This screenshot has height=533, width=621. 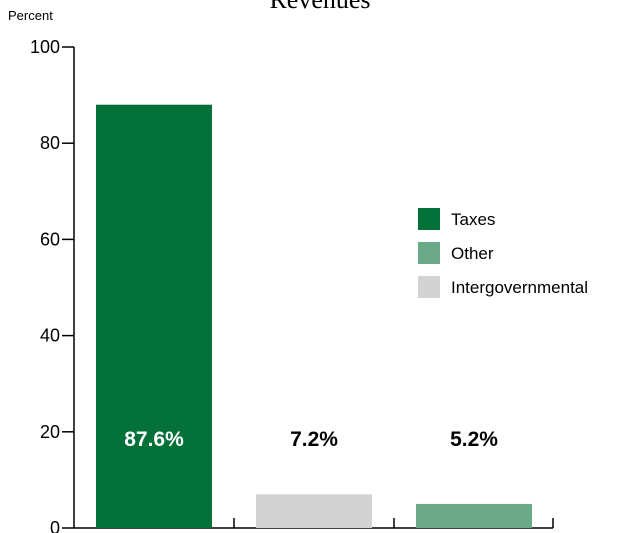 I want to click on data-label-intergovernmental: 7.2%, so click(x=314, y=439).